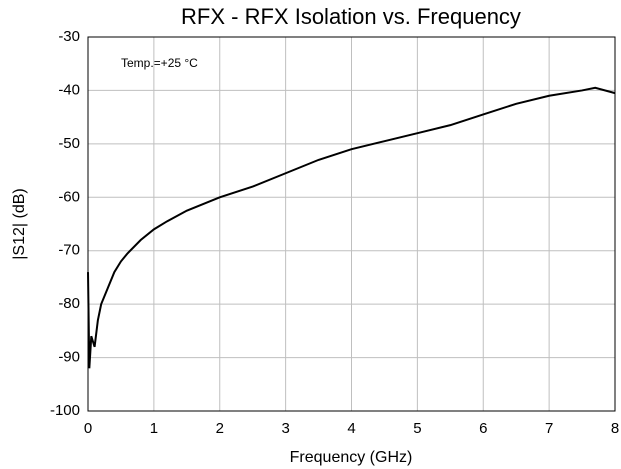 This screenshot has height=469, width=621. Describe the element at coordinates (159, 63) in the screenshot. I see `annotation: Temp.=+25 °C` at that location.